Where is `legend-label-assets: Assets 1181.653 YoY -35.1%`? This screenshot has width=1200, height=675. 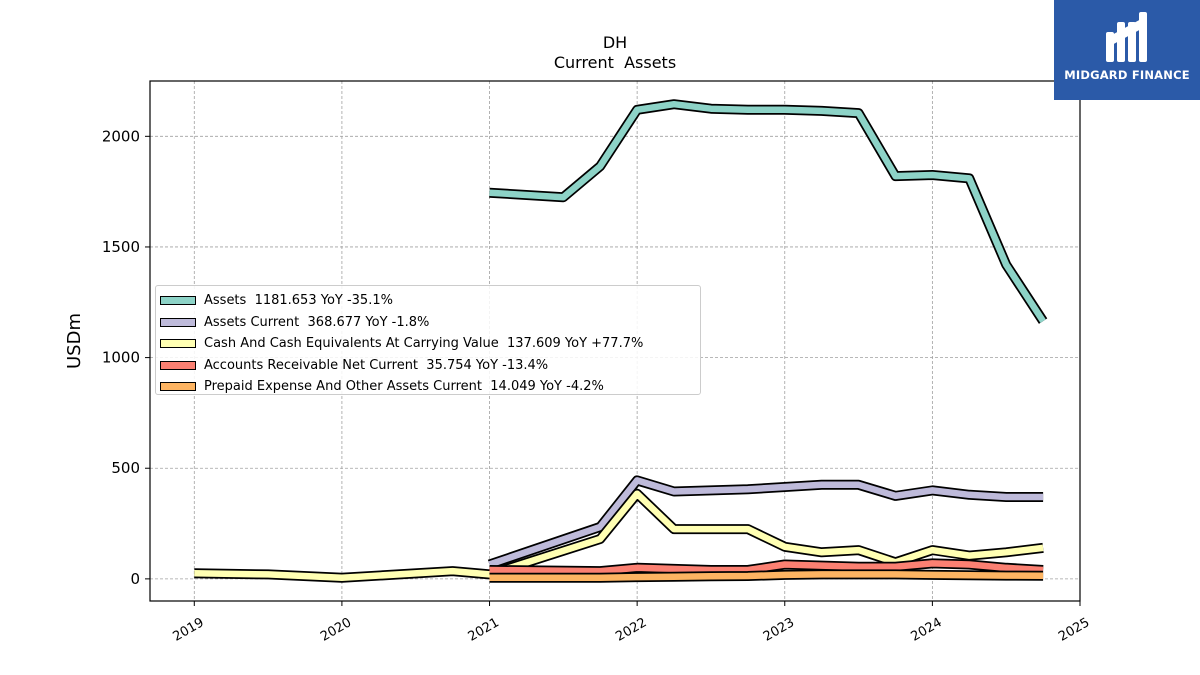 legend-label-assets: Assets 1181.653 YoY -35.1% is located at coordinates (298, 301).